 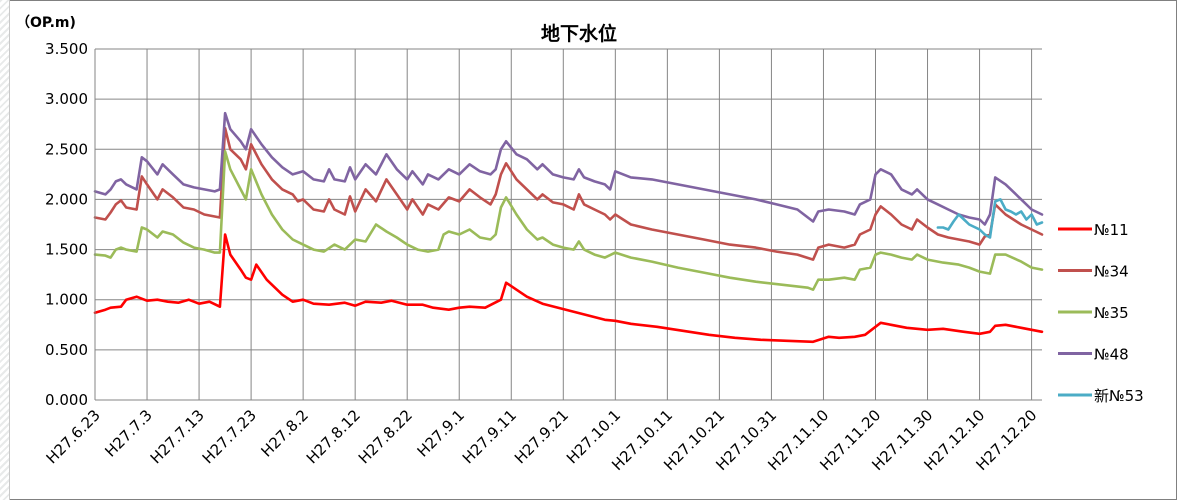 What do you see at coordinates (66, 250) in the screenshot?
I see `y-tick-label: 1.500` at bounding box center [66, 250].